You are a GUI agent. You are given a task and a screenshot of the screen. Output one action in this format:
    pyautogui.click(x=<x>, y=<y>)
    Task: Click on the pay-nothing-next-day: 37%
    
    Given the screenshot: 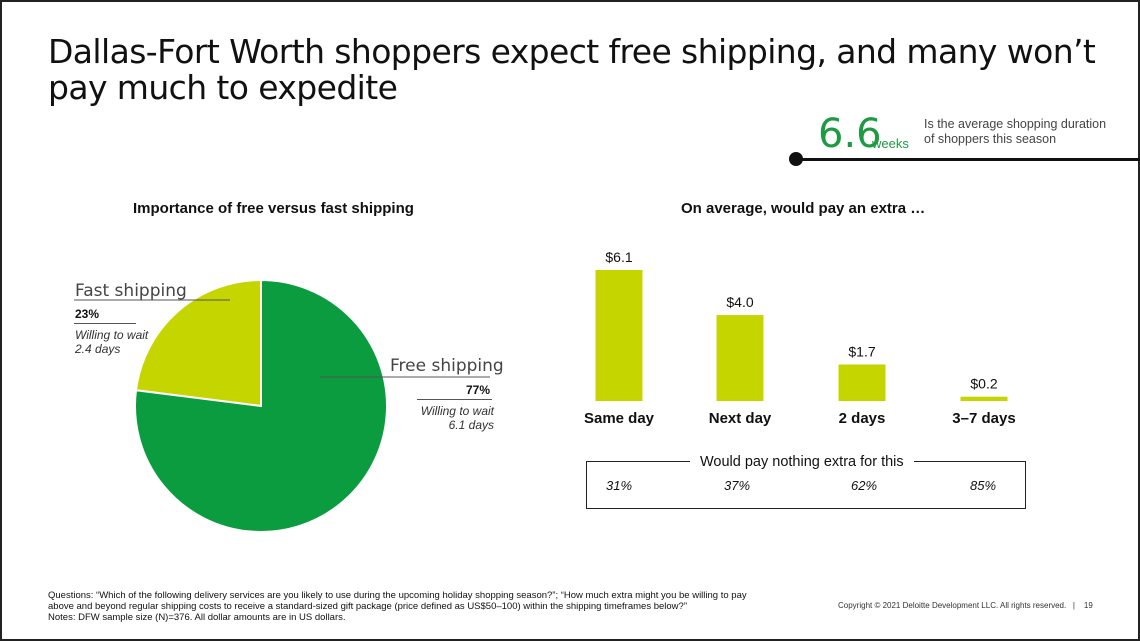 What is the action you would take?
    pyautogui.click(x=737, y=485)
    